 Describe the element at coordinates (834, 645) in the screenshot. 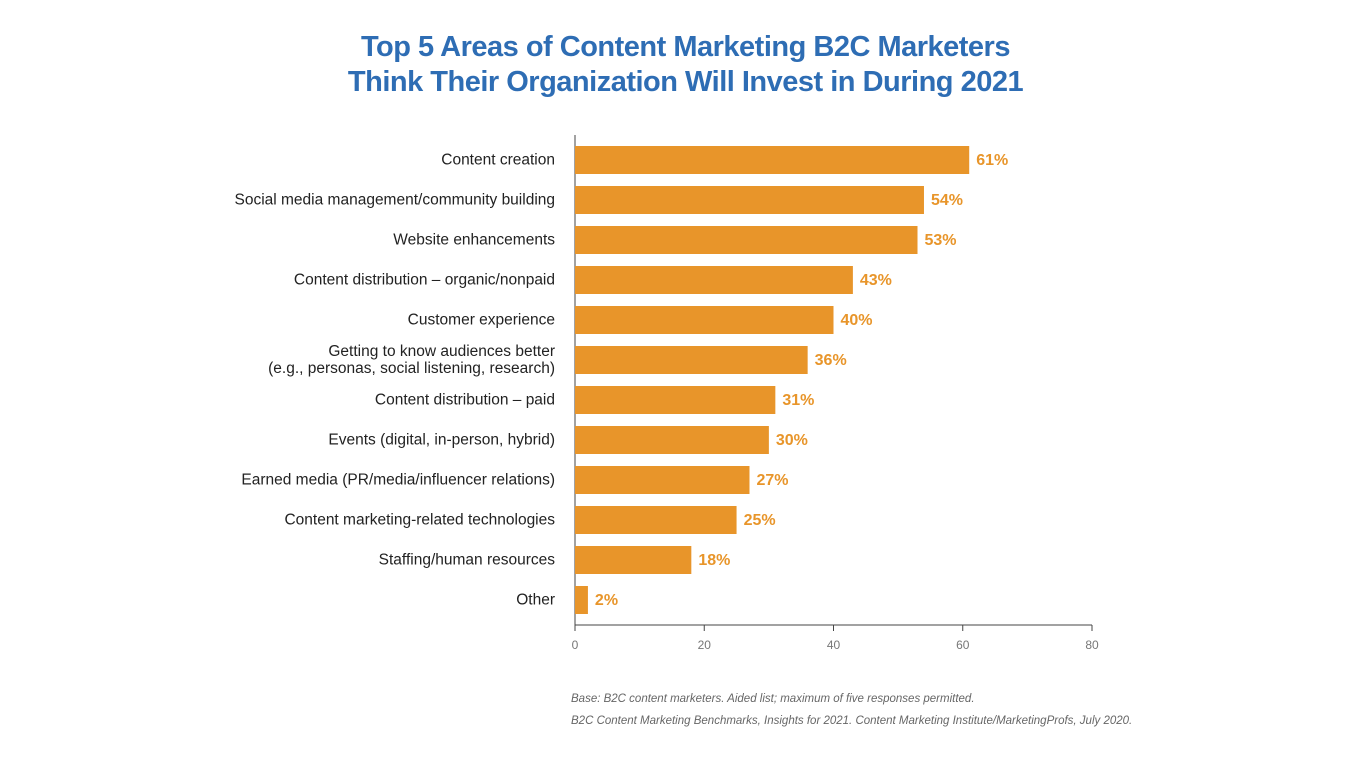

I see `x-tick-label: 40` at that location.